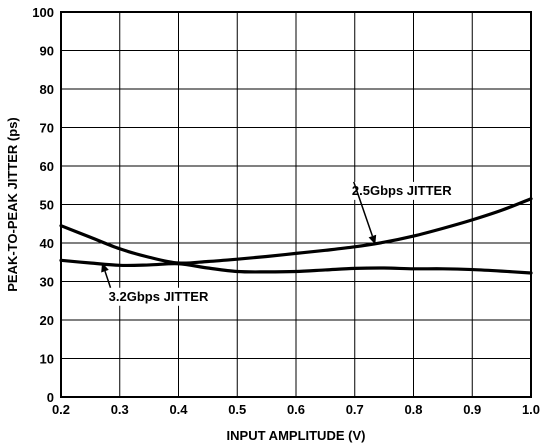 The width and height of the screenshot is (550, 448). I want to click on x-tick-labels: 0.2 0.3 0.4 0.5 0.6 0.7 0.8 0.9 1.0, so click(296, 409).